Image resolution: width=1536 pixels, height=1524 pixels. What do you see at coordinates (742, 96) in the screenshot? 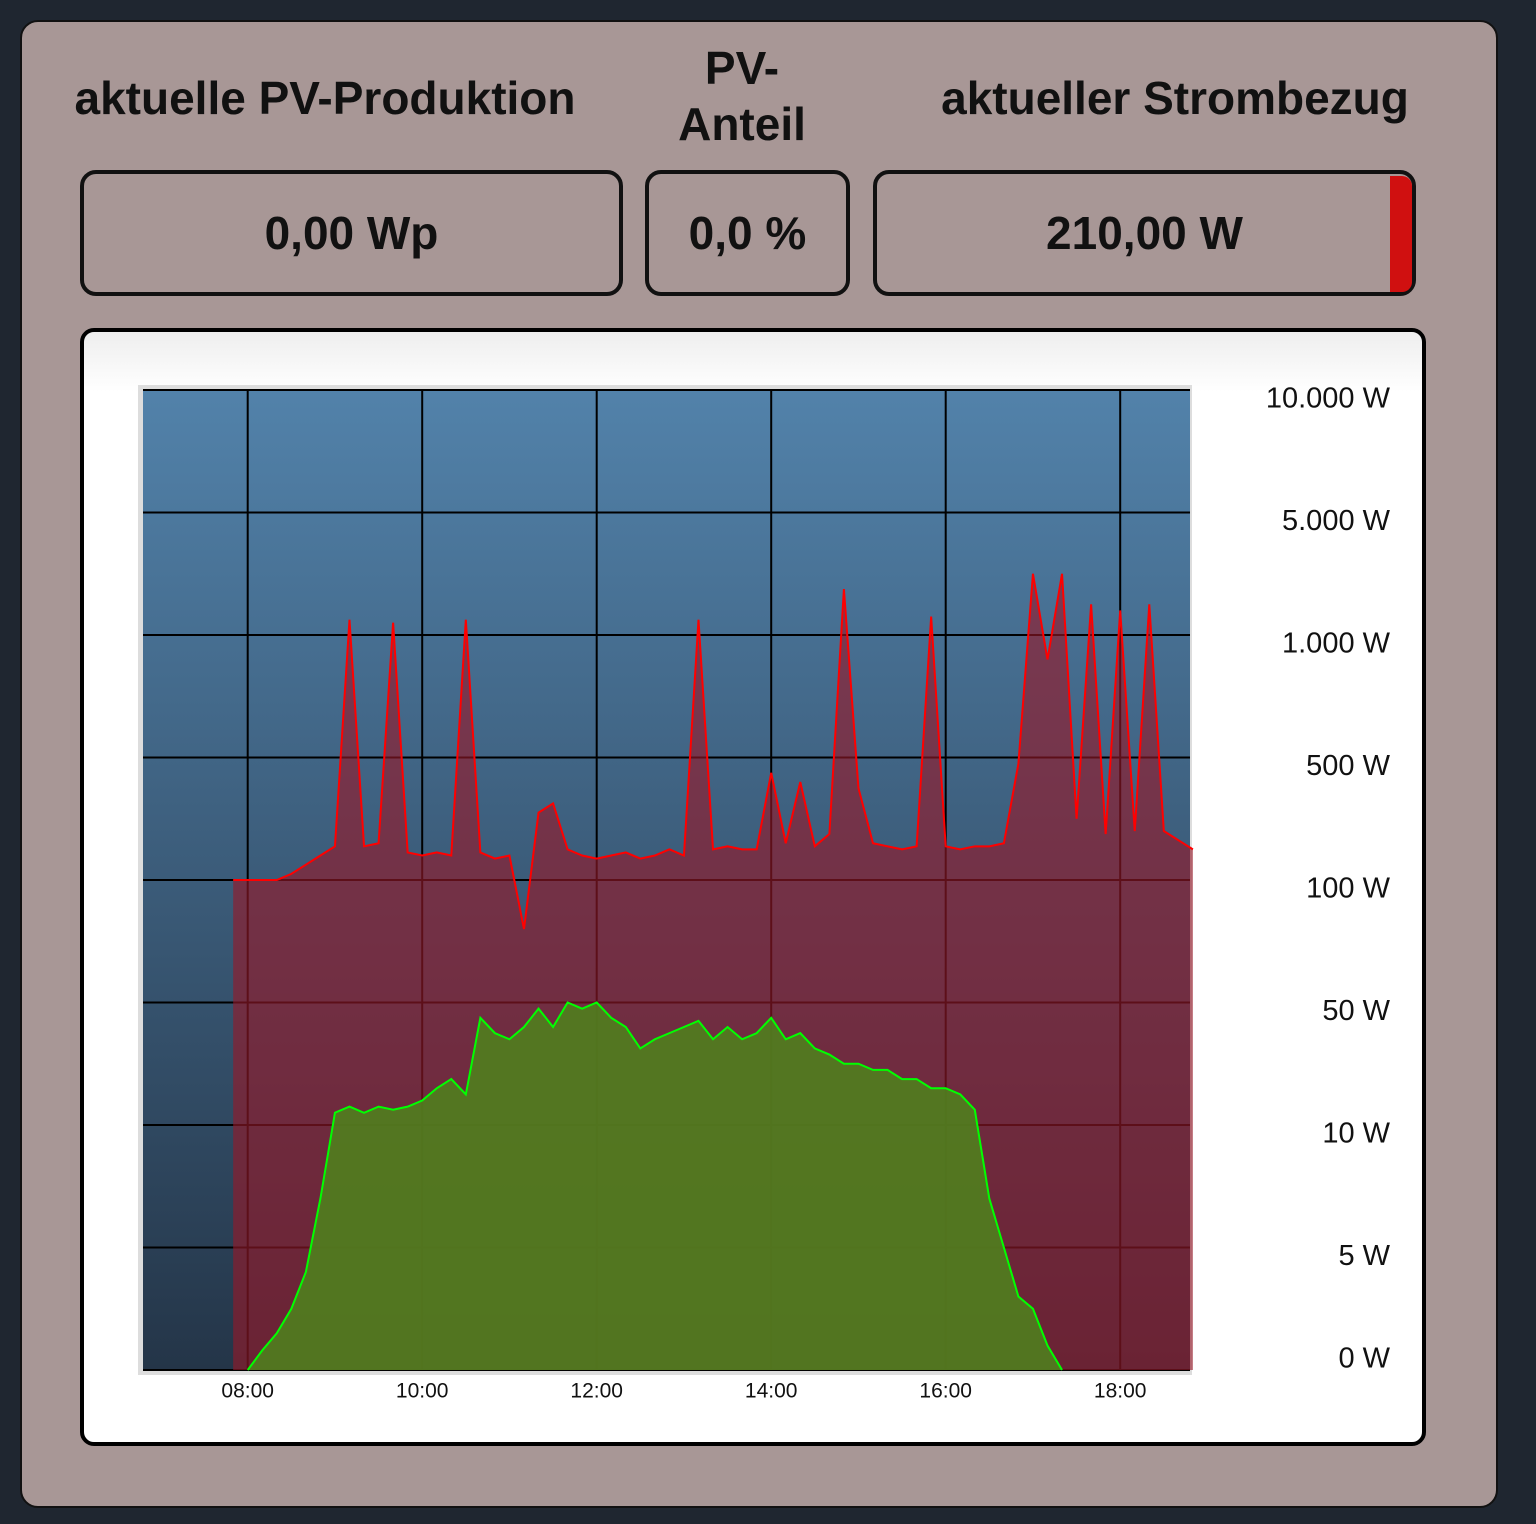
I see `share-label: PV-Anteil` at bounding box center [742, 96].